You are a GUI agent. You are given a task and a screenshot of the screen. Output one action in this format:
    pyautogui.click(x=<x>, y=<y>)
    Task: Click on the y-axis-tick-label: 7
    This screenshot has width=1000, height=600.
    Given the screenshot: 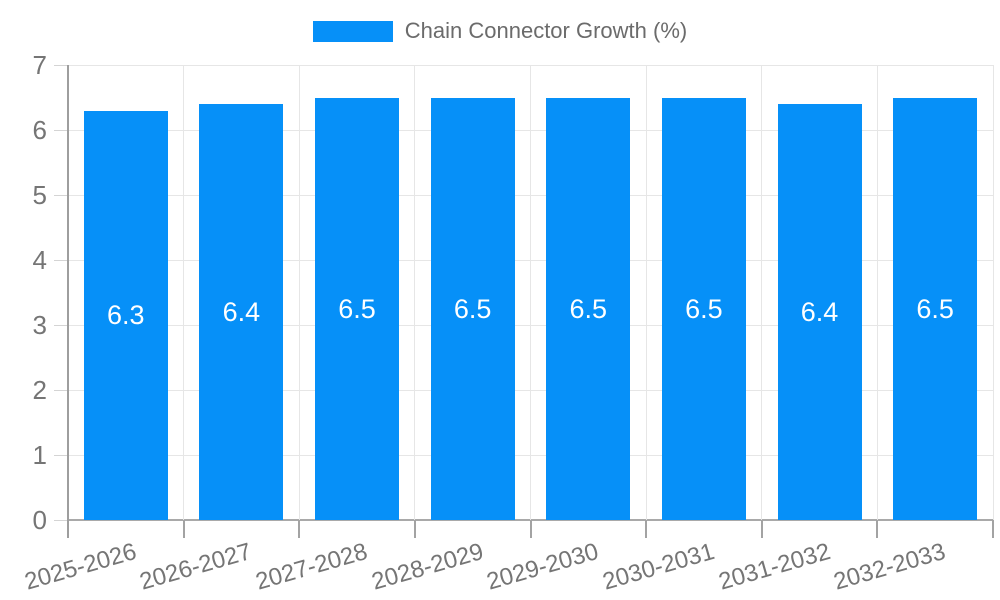 What is the action you would take?
    pyautogui.click(x=39, y=65)
    